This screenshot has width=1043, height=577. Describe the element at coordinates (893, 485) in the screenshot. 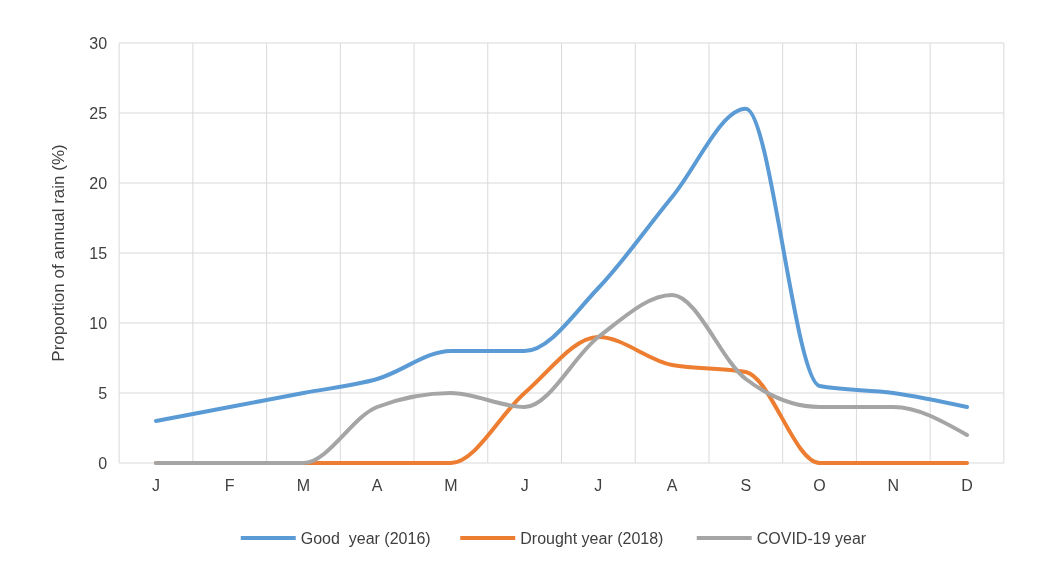

I see `x-tick-label: N` at that location.